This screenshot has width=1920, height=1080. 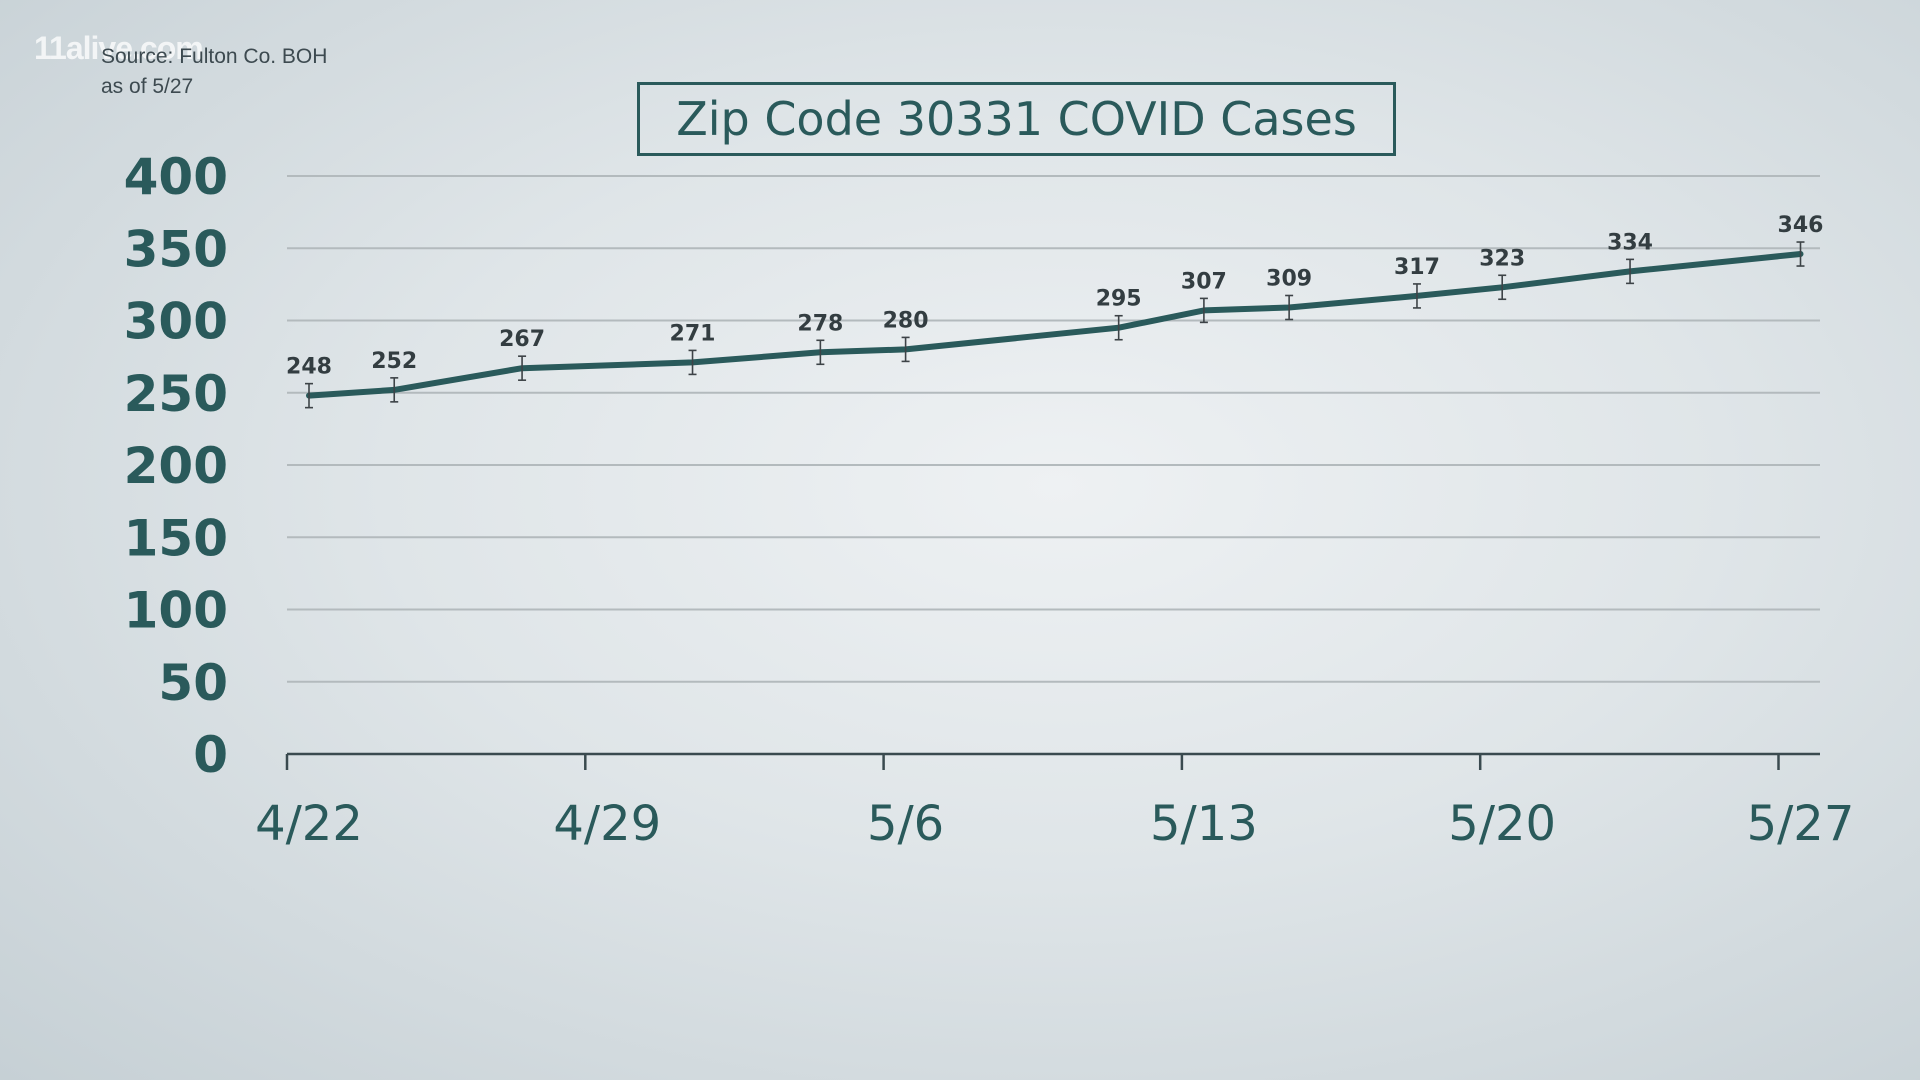 I want to click on source-line: Source: Fulton Co. BOH, so click(x=214, y=56).